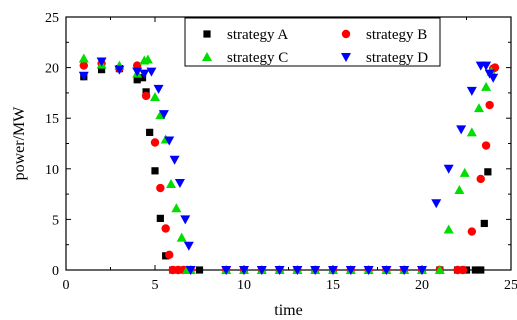  I want to click on legend-label: strategy A, so click(257, 35).